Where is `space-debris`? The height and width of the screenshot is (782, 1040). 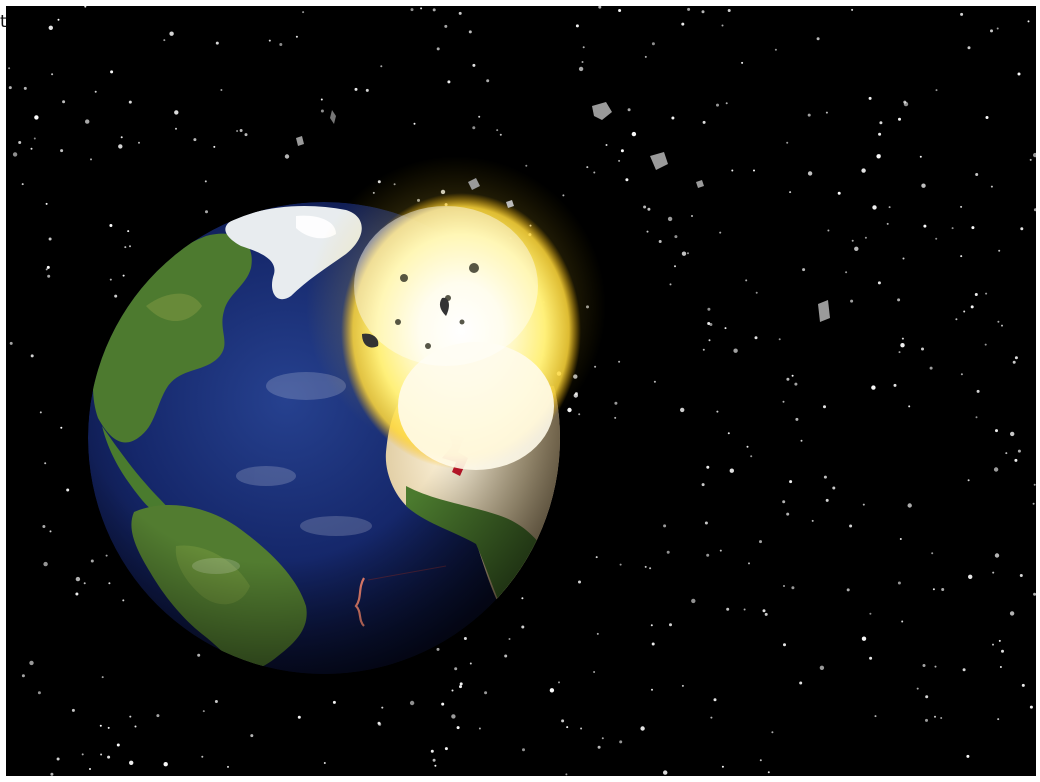 space-debris is located at coordinates (563, 212).